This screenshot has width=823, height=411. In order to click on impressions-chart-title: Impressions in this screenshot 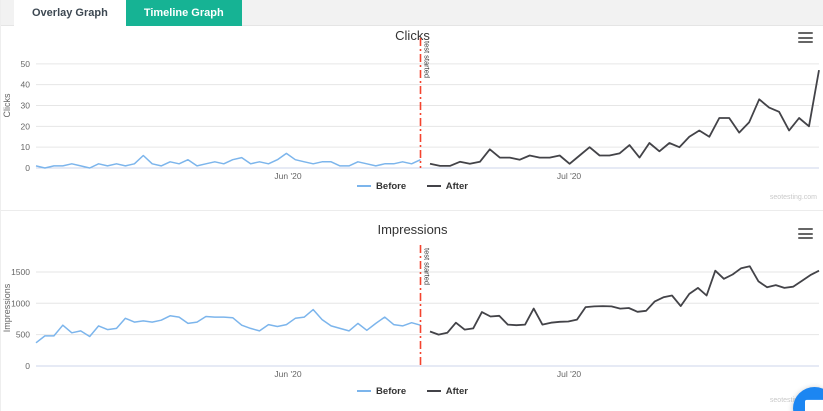, I will do `click(412, 229)`.